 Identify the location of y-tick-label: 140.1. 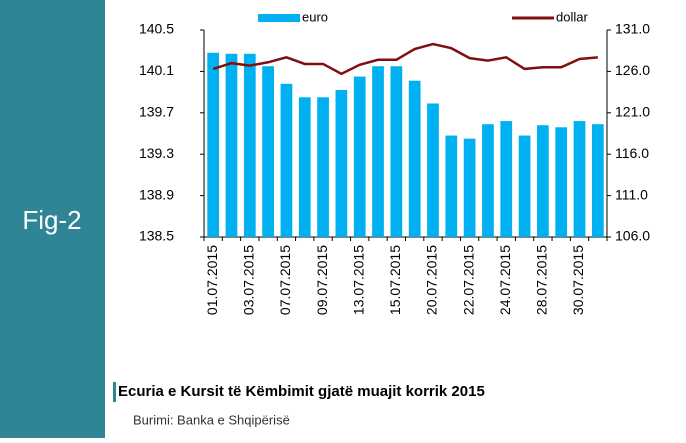
(156, 70).